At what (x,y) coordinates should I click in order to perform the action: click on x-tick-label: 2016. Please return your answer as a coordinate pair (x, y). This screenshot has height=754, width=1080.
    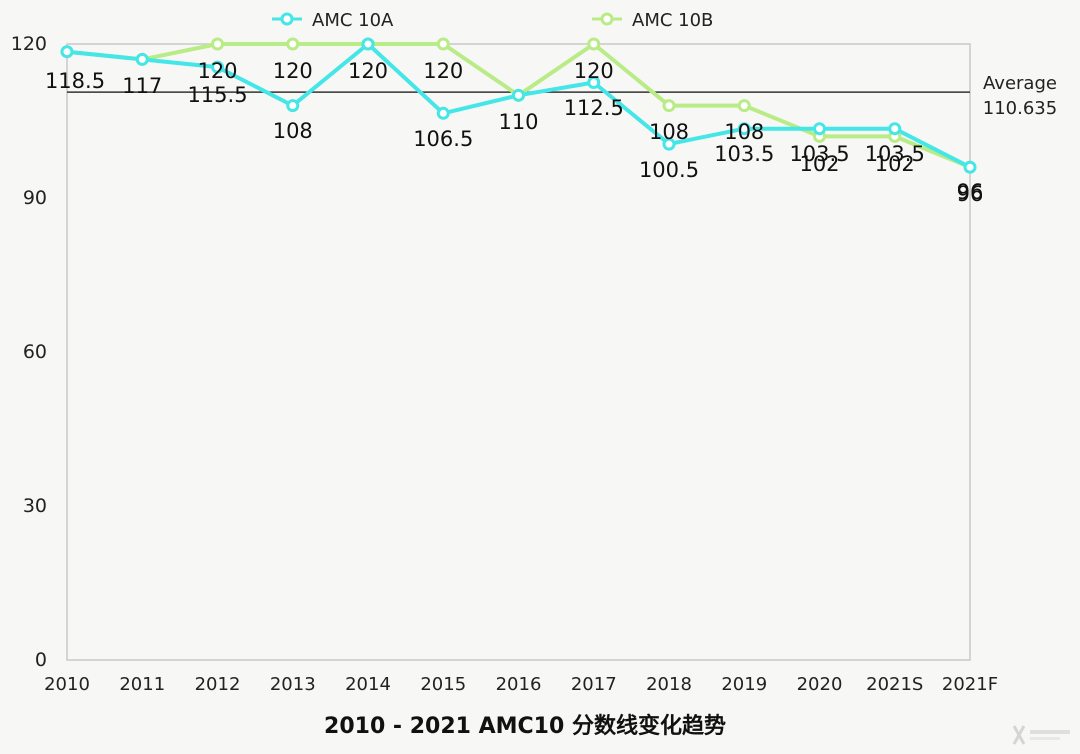
    Looking at the image, I should click on (519, 684).